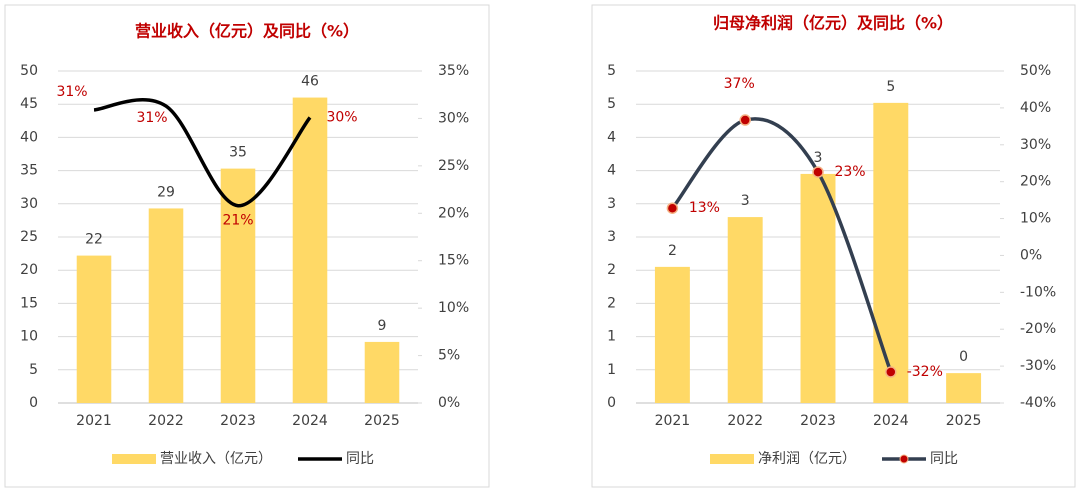 Image resolution: width=1080 pixels, height=496 pixels. Describe the element at coordinates (237, 221) in the screenshot. I see `line-label: 21%` at that location.